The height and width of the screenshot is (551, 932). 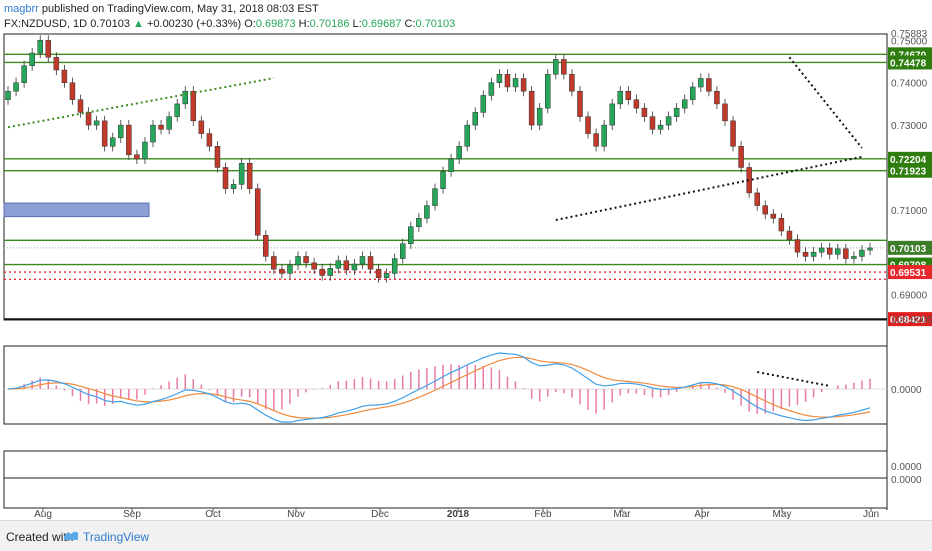 What do you see at coordinates (21, 9) in the screenshot?
I see `author-link: magbrr` at bounding box center [21, 9].